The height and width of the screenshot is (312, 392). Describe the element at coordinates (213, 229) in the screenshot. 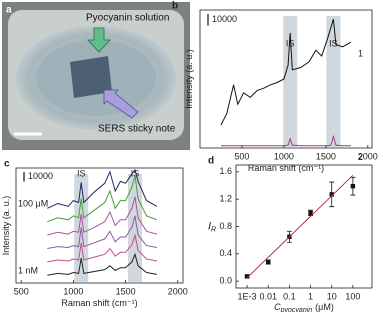

I see `y-axis-label-sub: R` at that location.